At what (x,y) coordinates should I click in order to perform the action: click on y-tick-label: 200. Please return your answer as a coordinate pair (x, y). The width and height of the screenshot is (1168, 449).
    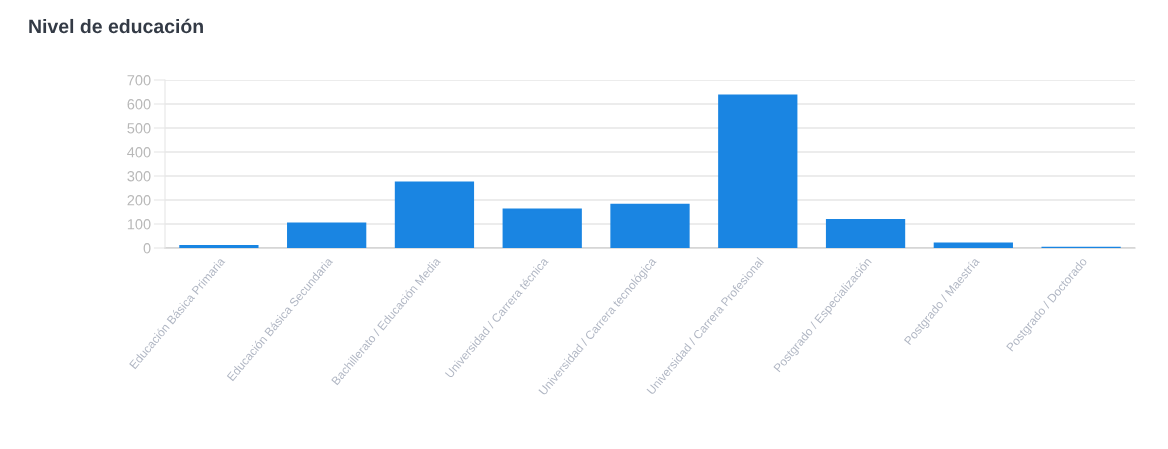
    Looking at the image, I should click on (139, 200).